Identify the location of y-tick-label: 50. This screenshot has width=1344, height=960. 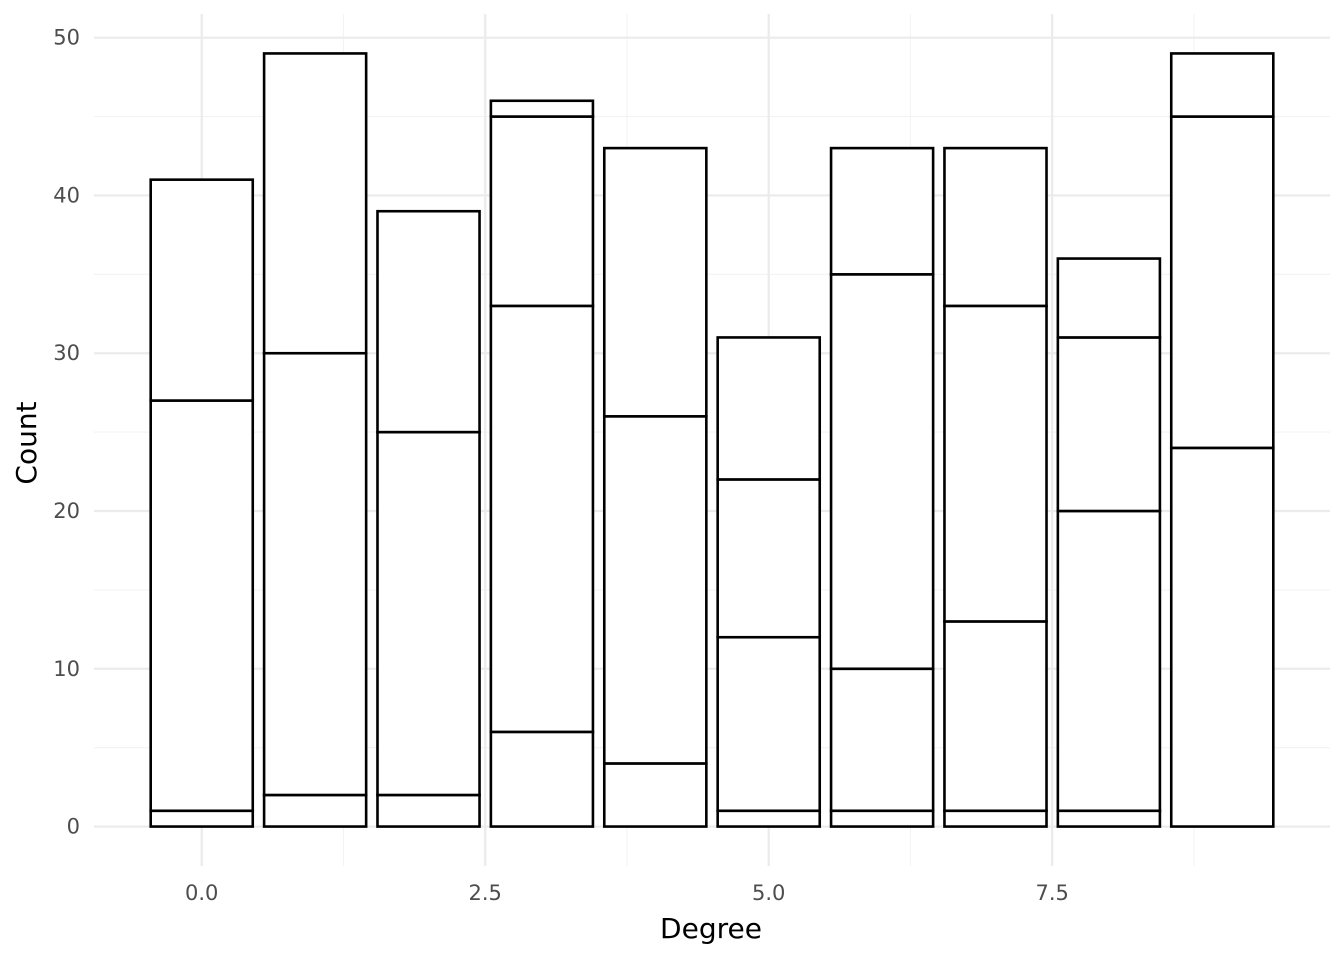
(66, 38).